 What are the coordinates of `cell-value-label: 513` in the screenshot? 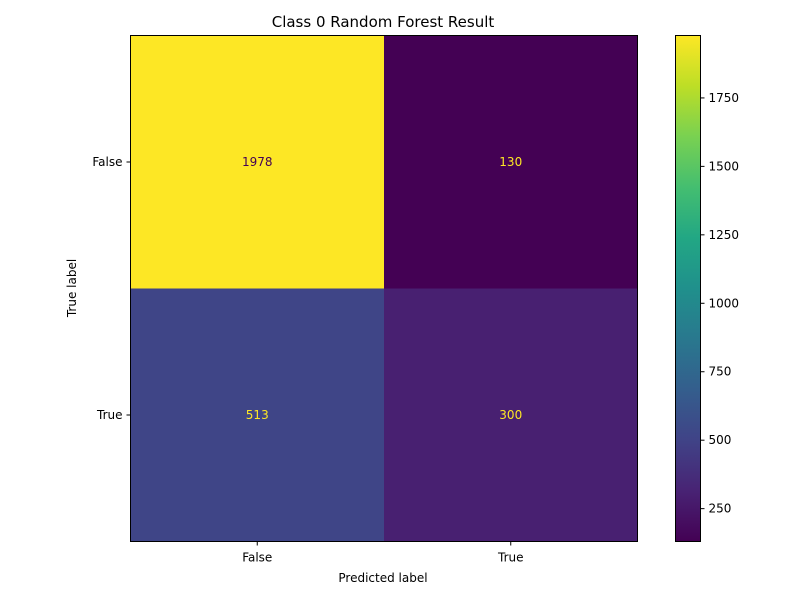 It's located at (257, 415).